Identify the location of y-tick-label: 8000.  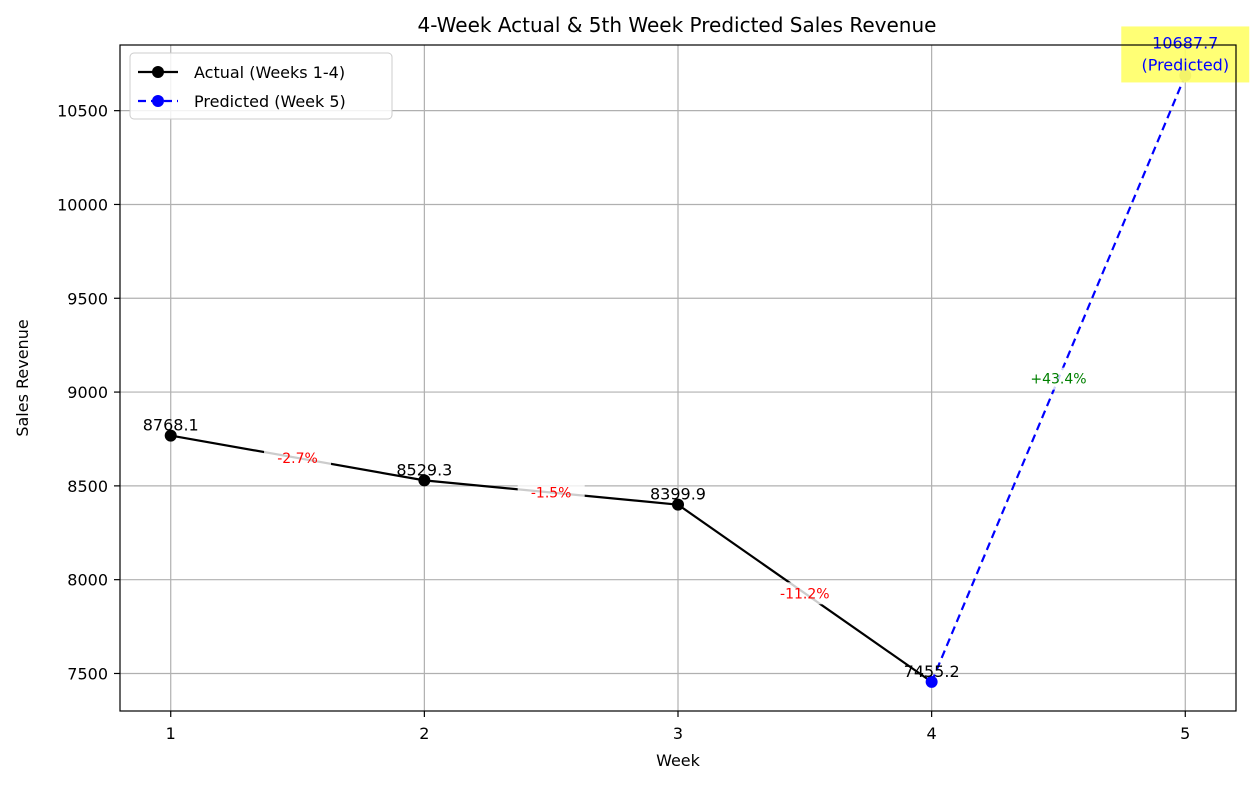
(87, 580).